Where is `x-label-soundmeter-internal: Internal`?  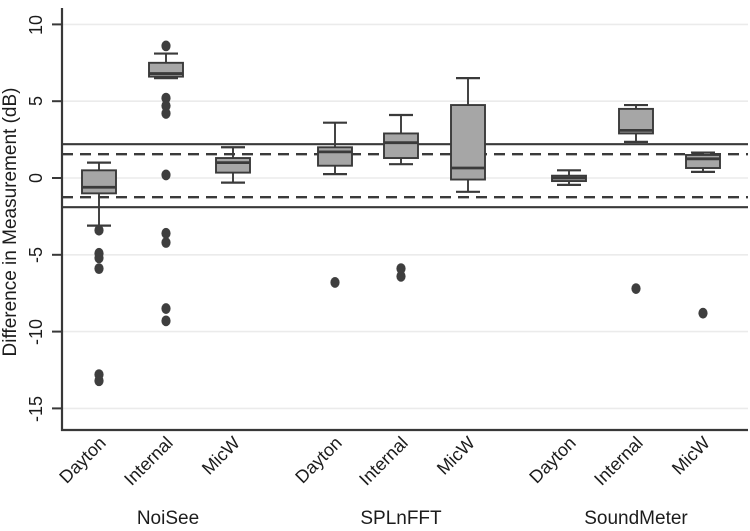
x-label-soundmeter-internal: Internal is located at coordinates (618, 461).